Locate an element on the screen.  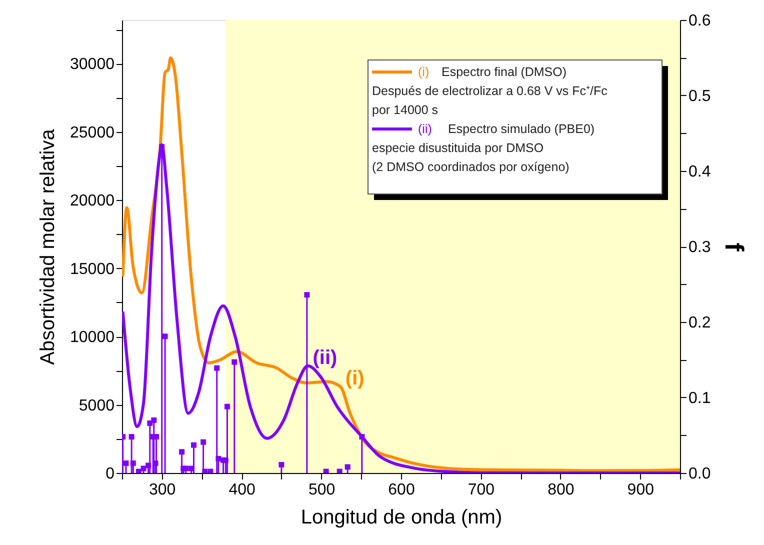
y2-tick-label: 0.4 is located at coordinates (699, 172).